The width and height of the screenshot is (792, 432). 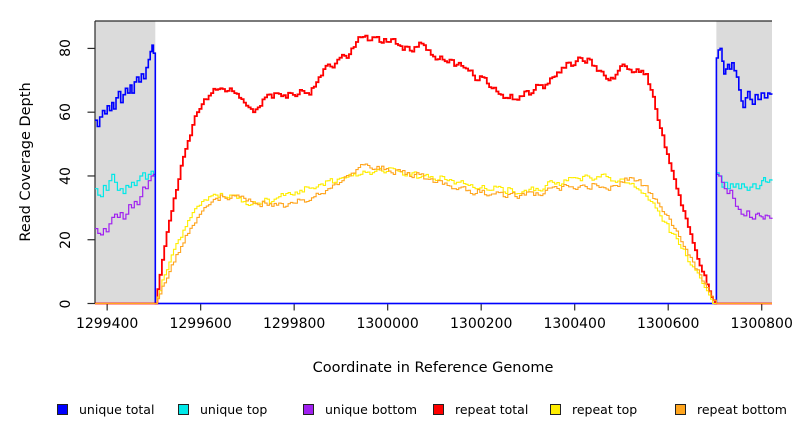 What do you see at coordinates (481, 324) in the screenshot?
I see `x-tick-label: 1300200` at bounding box center [481, 324].